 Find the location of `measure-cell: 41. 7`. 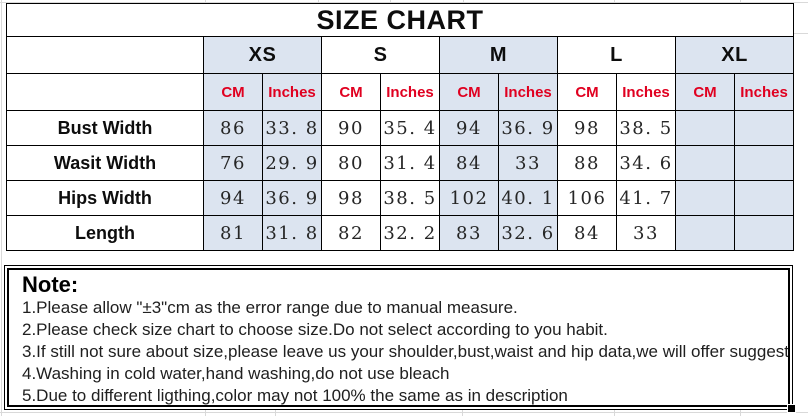

measure-cell: 41. 7 is located at coordinates (646, 198).